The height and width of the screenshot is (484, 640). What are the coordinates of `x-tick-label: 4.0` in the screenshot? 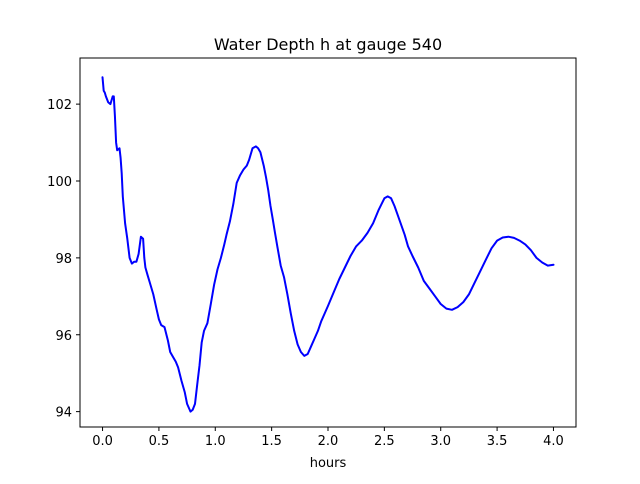 It's located at (553, 441).